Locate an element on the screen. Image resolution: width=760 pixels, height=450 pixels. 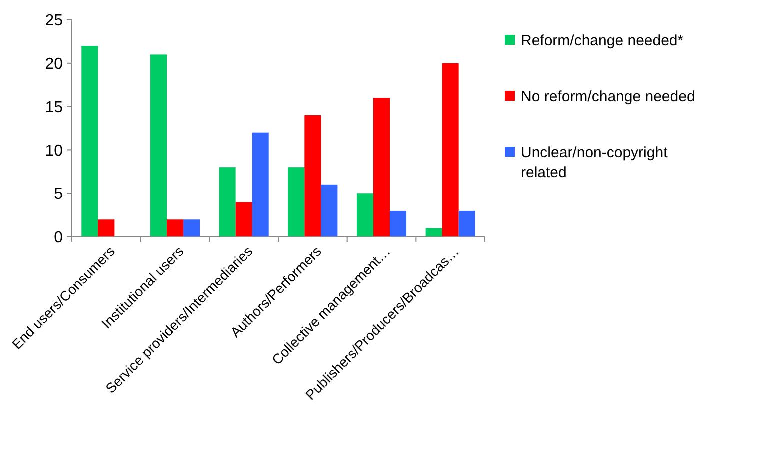
y-tick-label: 25 is located at coordinates (54, 21).